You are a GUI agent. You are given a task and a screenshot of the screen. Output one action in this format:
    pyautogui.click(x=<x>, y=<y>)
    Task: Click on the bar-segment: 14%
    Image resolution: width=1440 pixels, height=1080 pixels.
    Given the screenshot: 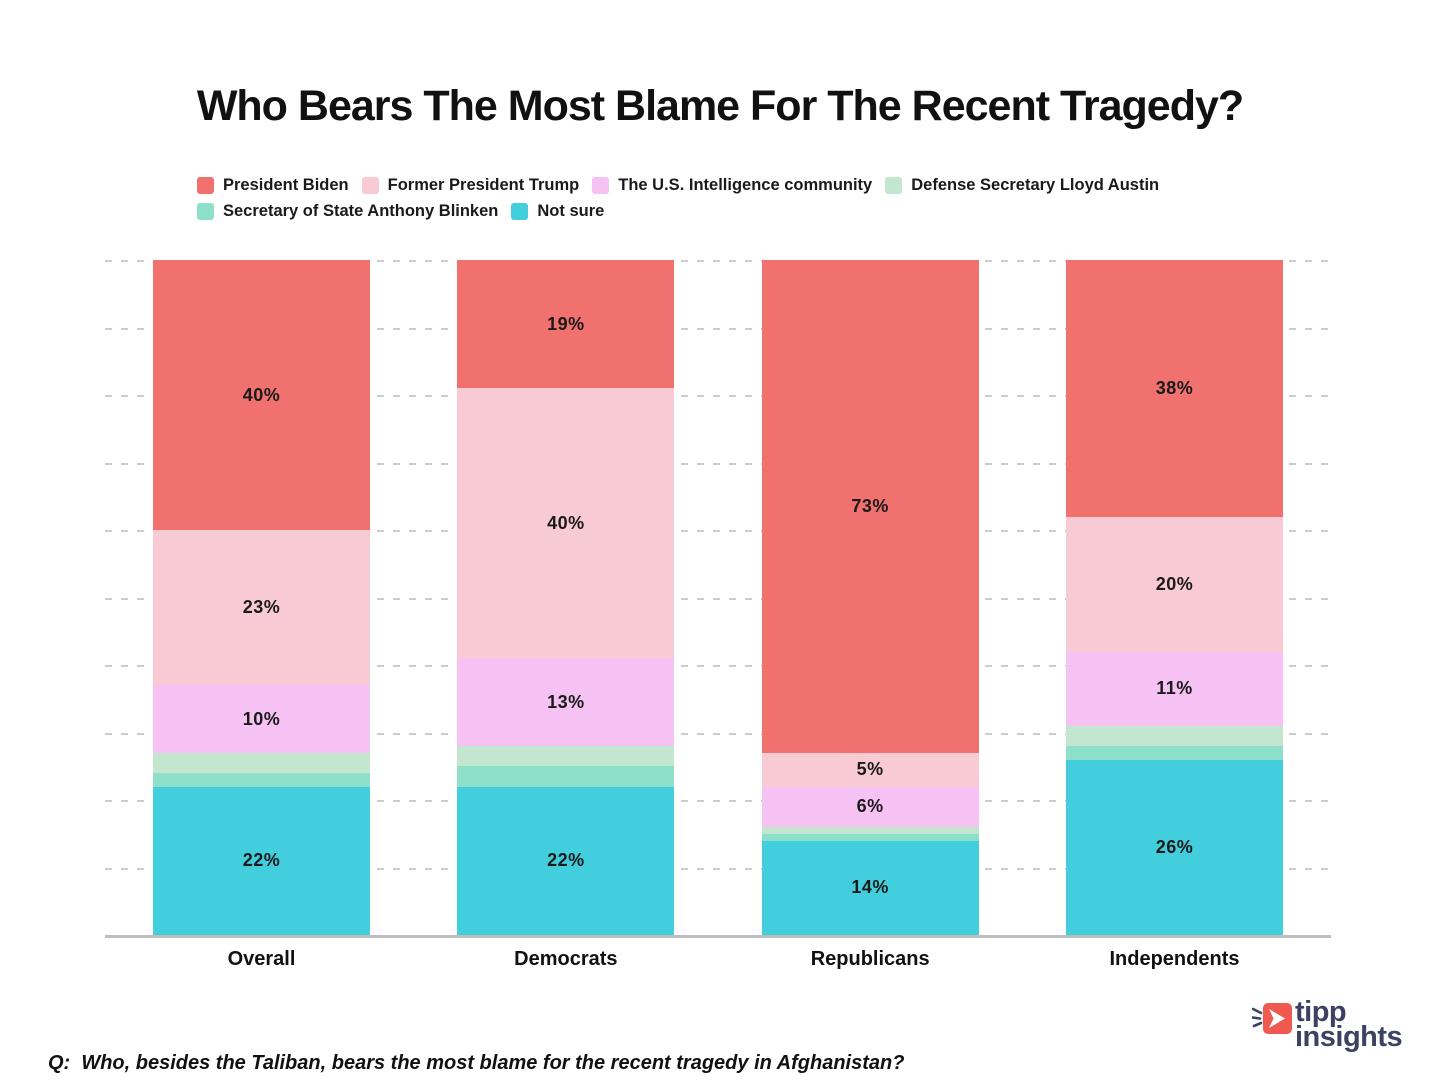 What is the action you would take?
    pyautogui.click(x=870, y=887)
    